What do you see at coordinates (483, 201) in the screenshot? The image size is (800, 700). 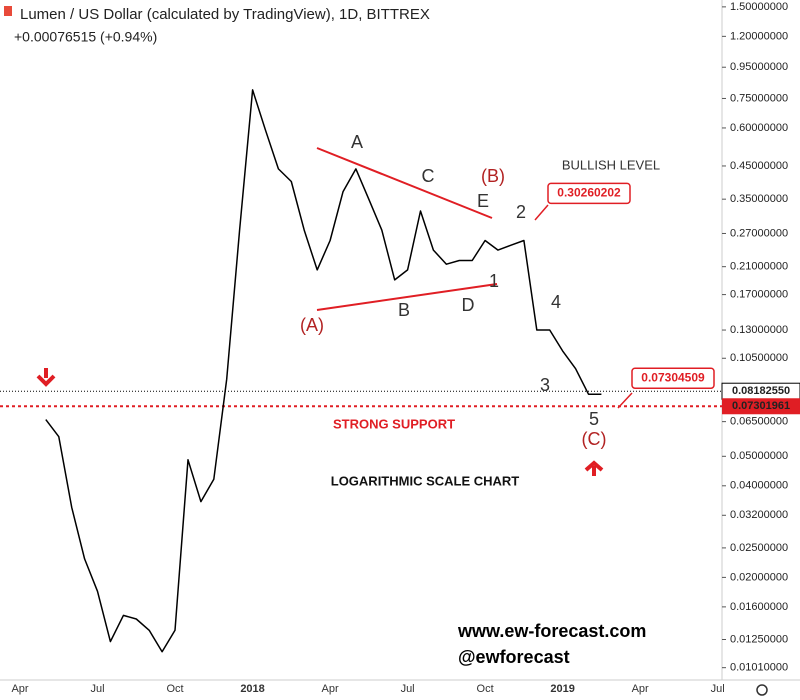 I see `wave-label: E` at bounding box center [483, 201].